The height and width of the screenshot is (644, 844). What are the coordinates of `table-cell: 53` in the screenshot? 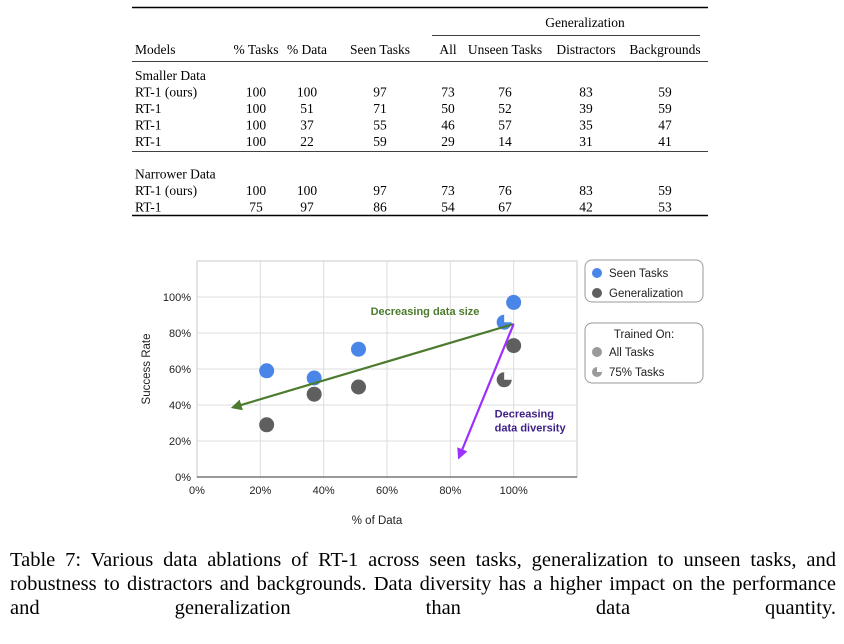 It's located at (665, 207).